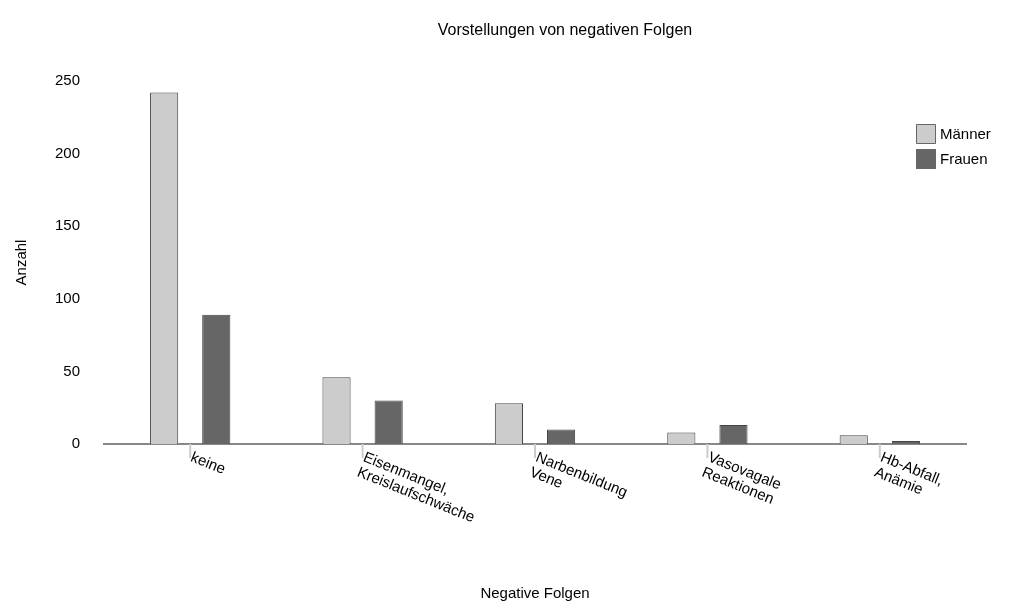 The height and width of the screenshot is (606, 1011). I want to click on legend-label: Frauen, so click(964, 159).